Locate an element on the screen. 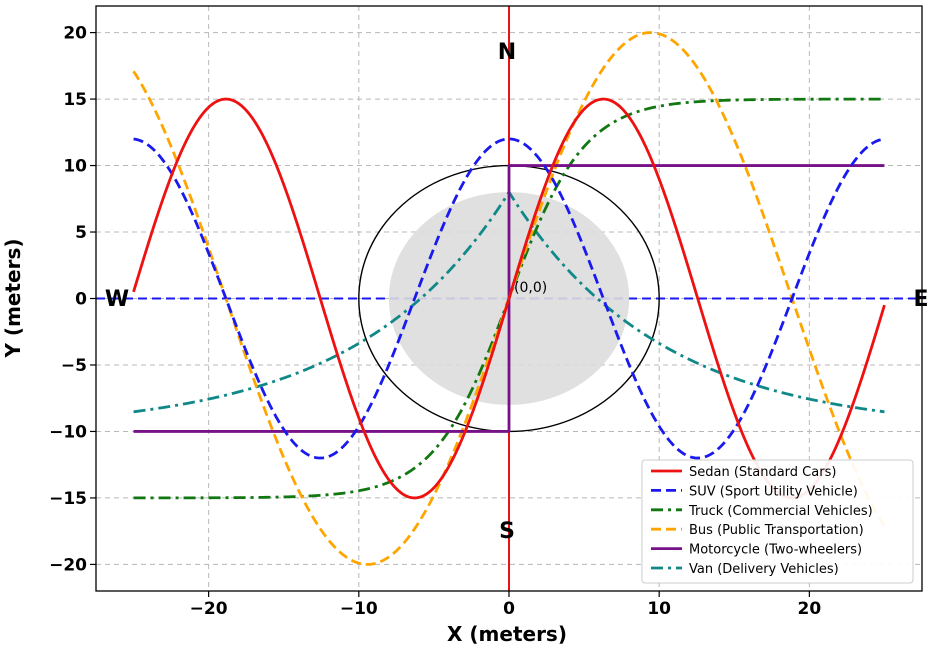 The height and width of the screenshot is (648, 935). compass-east-label: E is located at coordinates (920, 299).